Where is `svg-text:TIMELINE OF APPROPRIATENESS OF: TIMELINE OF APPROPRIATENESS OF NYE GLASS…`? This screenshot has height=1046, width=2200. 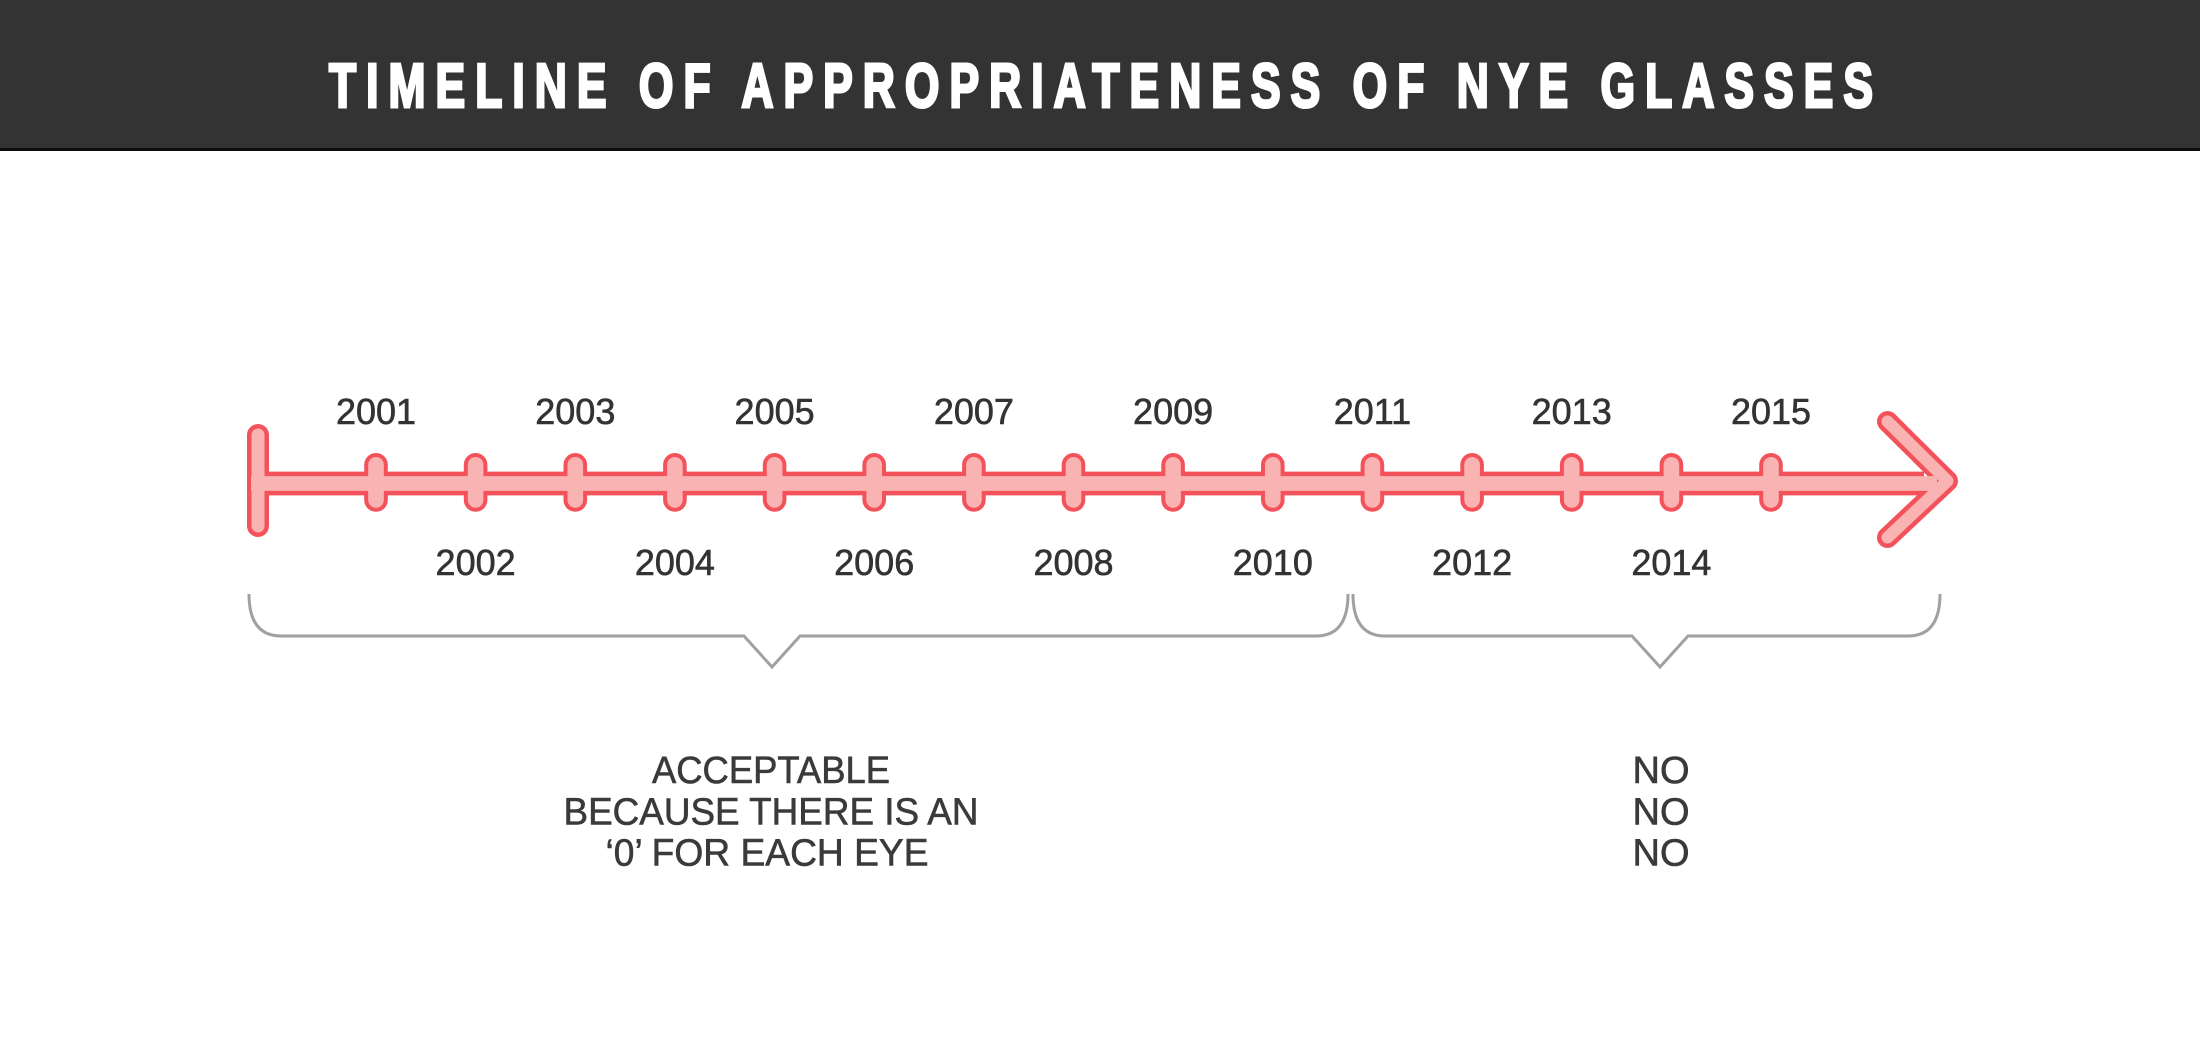
svg-text:TIMELINE OF APPROPRIATENESS OF: TIMELINE OF APPROPRIATENESS OF NYE GLASS… is located at coordinates (1106, 86).